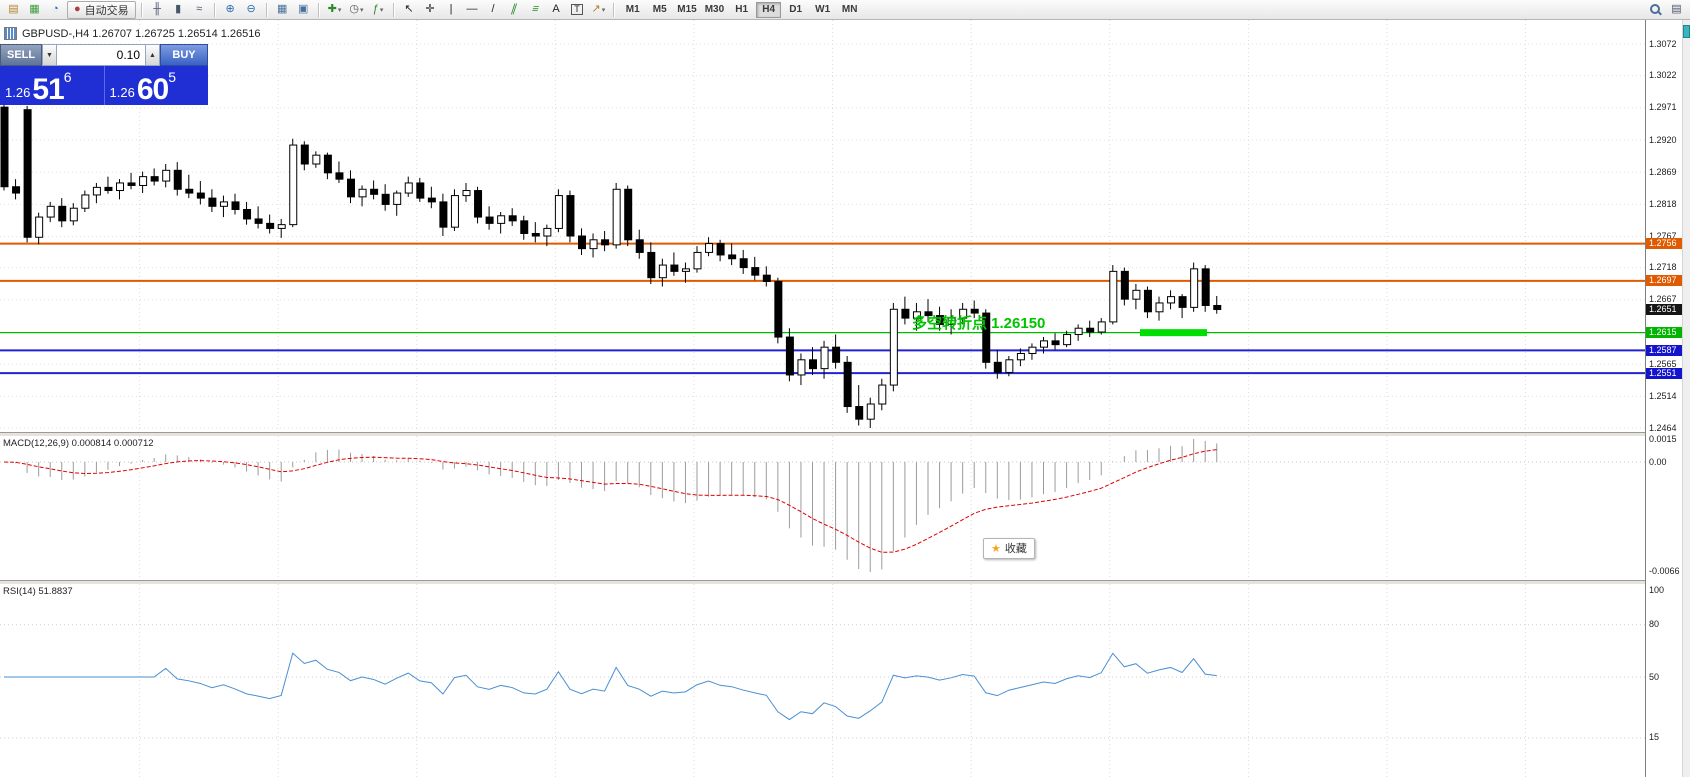 The image size is (1690, 777). I want to click on macd-signal-line, so click(610, 501).